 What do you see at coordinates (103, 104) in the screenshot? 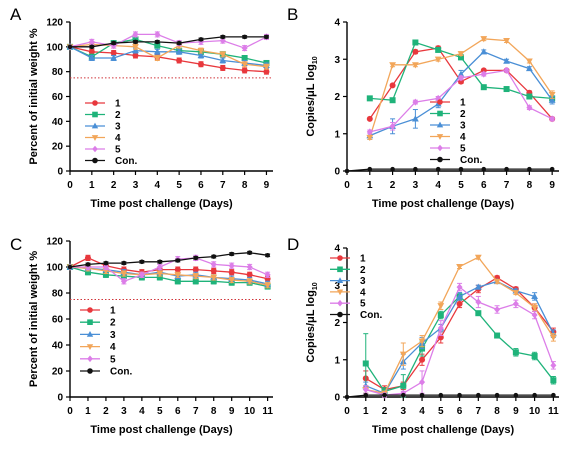
I see `legend-item: 1` at bounding box center [103, 104].